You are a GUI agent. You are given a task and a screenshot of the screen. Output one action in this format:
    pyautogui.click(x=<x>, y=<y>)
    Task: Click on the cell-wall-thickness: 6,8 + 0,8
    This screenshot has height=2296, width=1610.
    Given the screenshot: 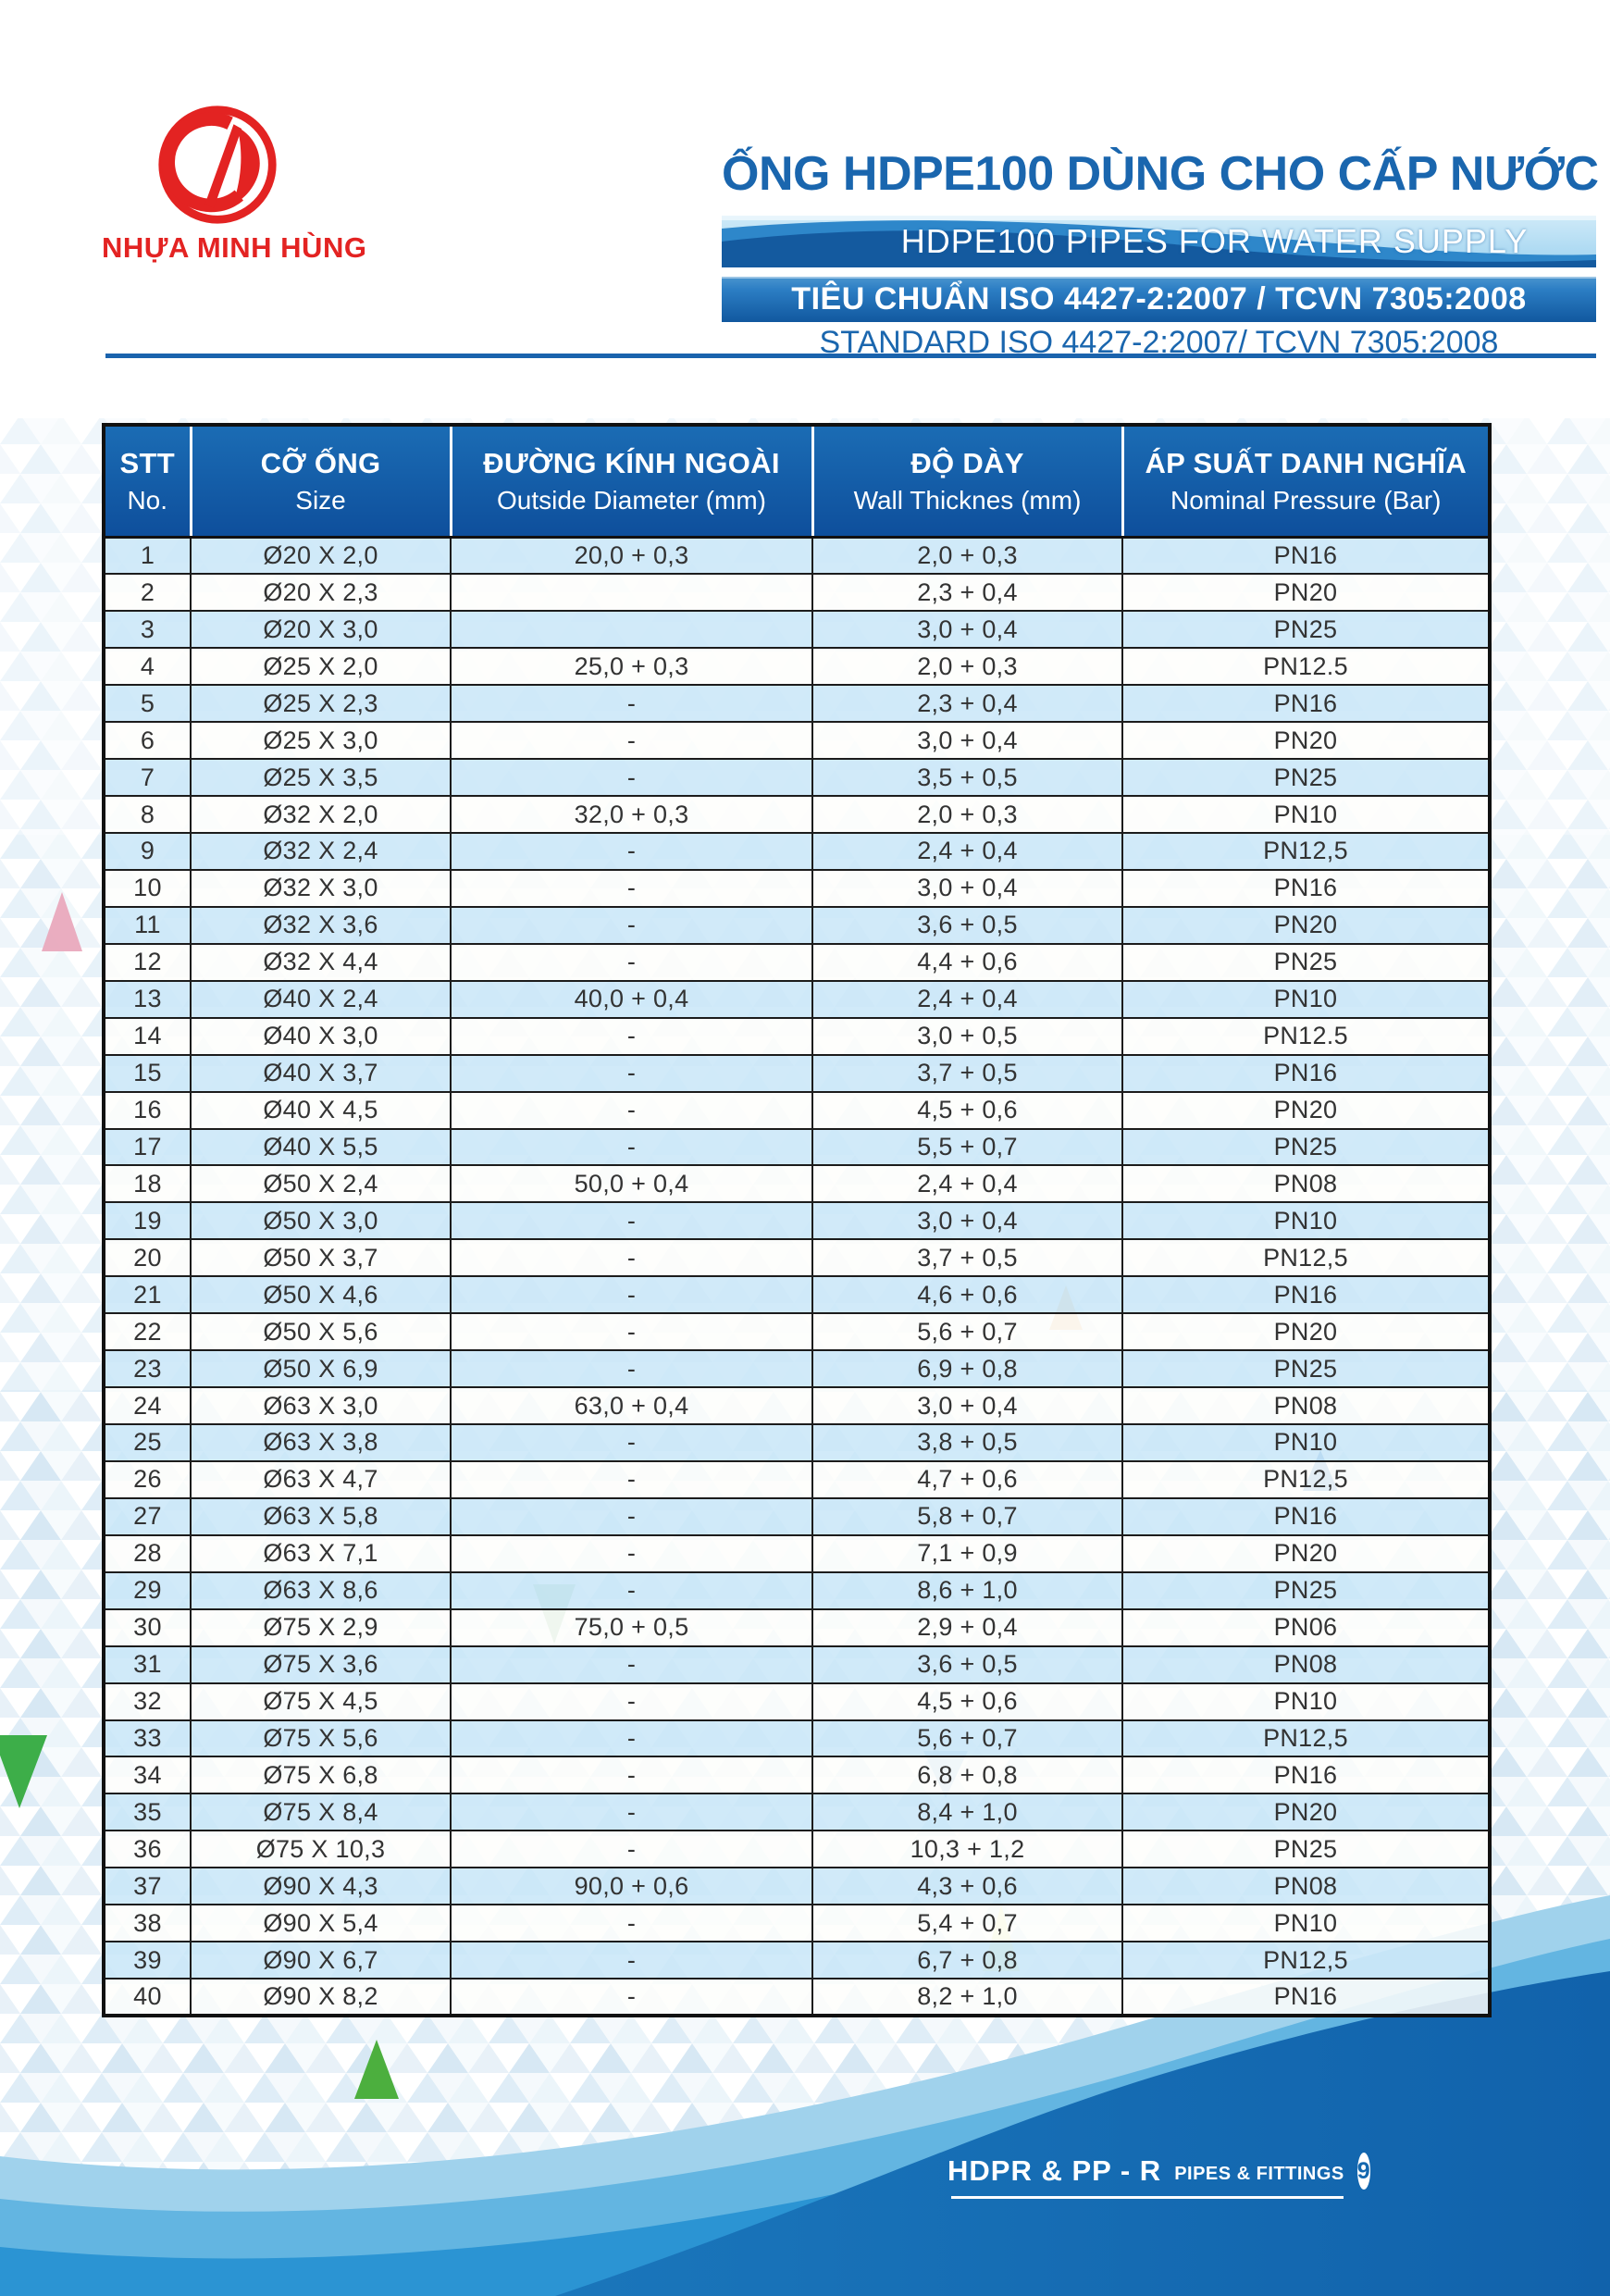 What is the action you would take?
    pyautogui.click(x=967, y=1776)
    